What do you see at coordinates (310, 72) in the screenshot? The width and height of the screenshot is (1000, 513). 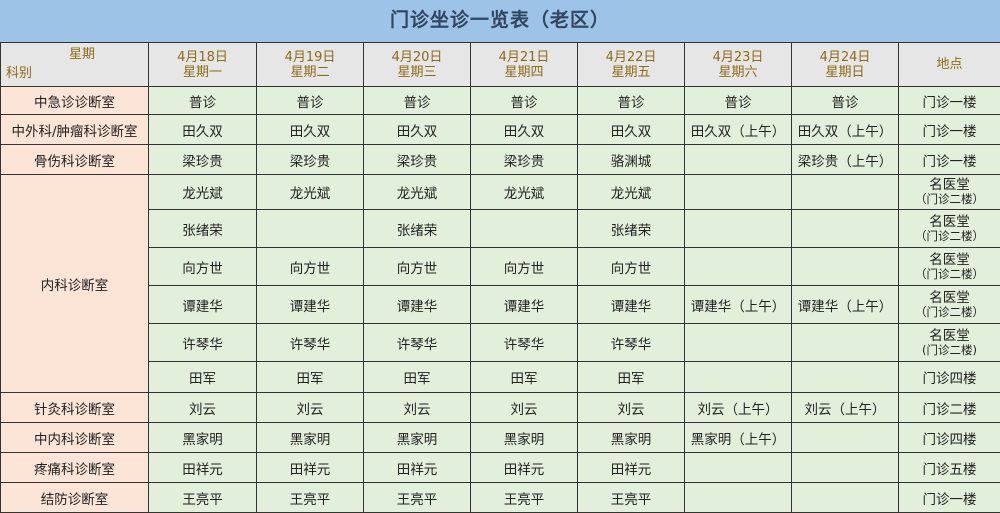 I see `day-weekday: 星期二` at bounding box center [310, 72].